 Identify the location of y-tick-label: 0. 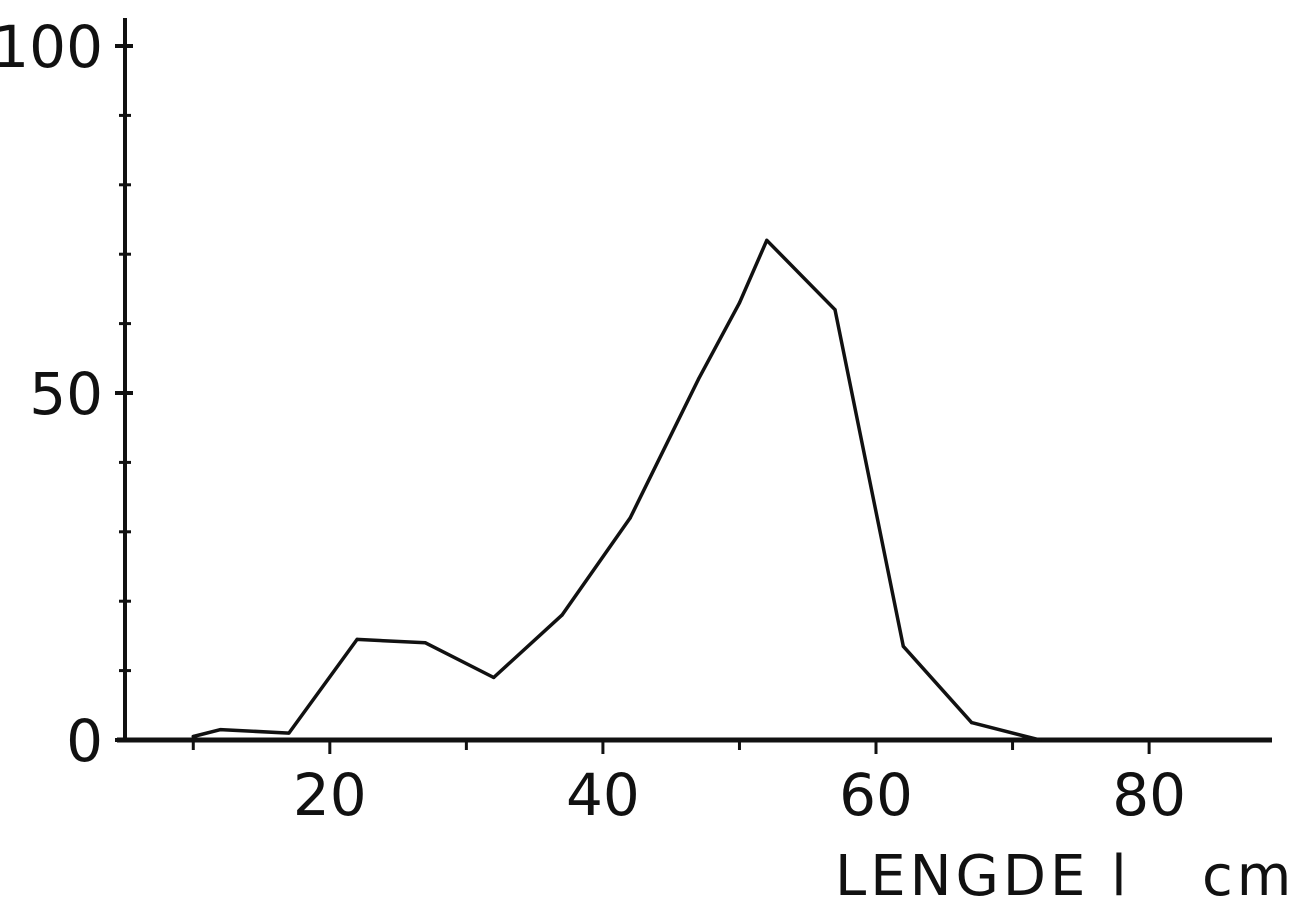
(84, 741).